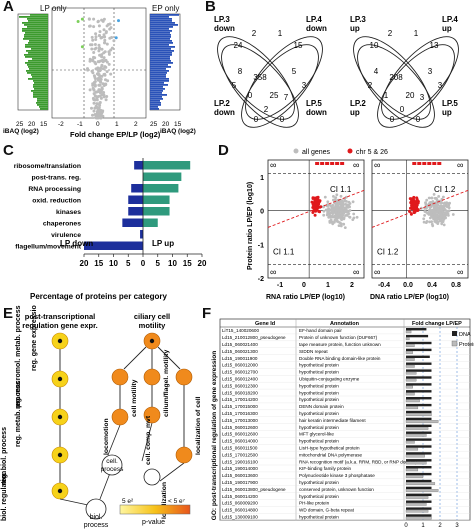 The height and width of the screenshot is (530, 474). I want to click on edge, so click(114, 440).